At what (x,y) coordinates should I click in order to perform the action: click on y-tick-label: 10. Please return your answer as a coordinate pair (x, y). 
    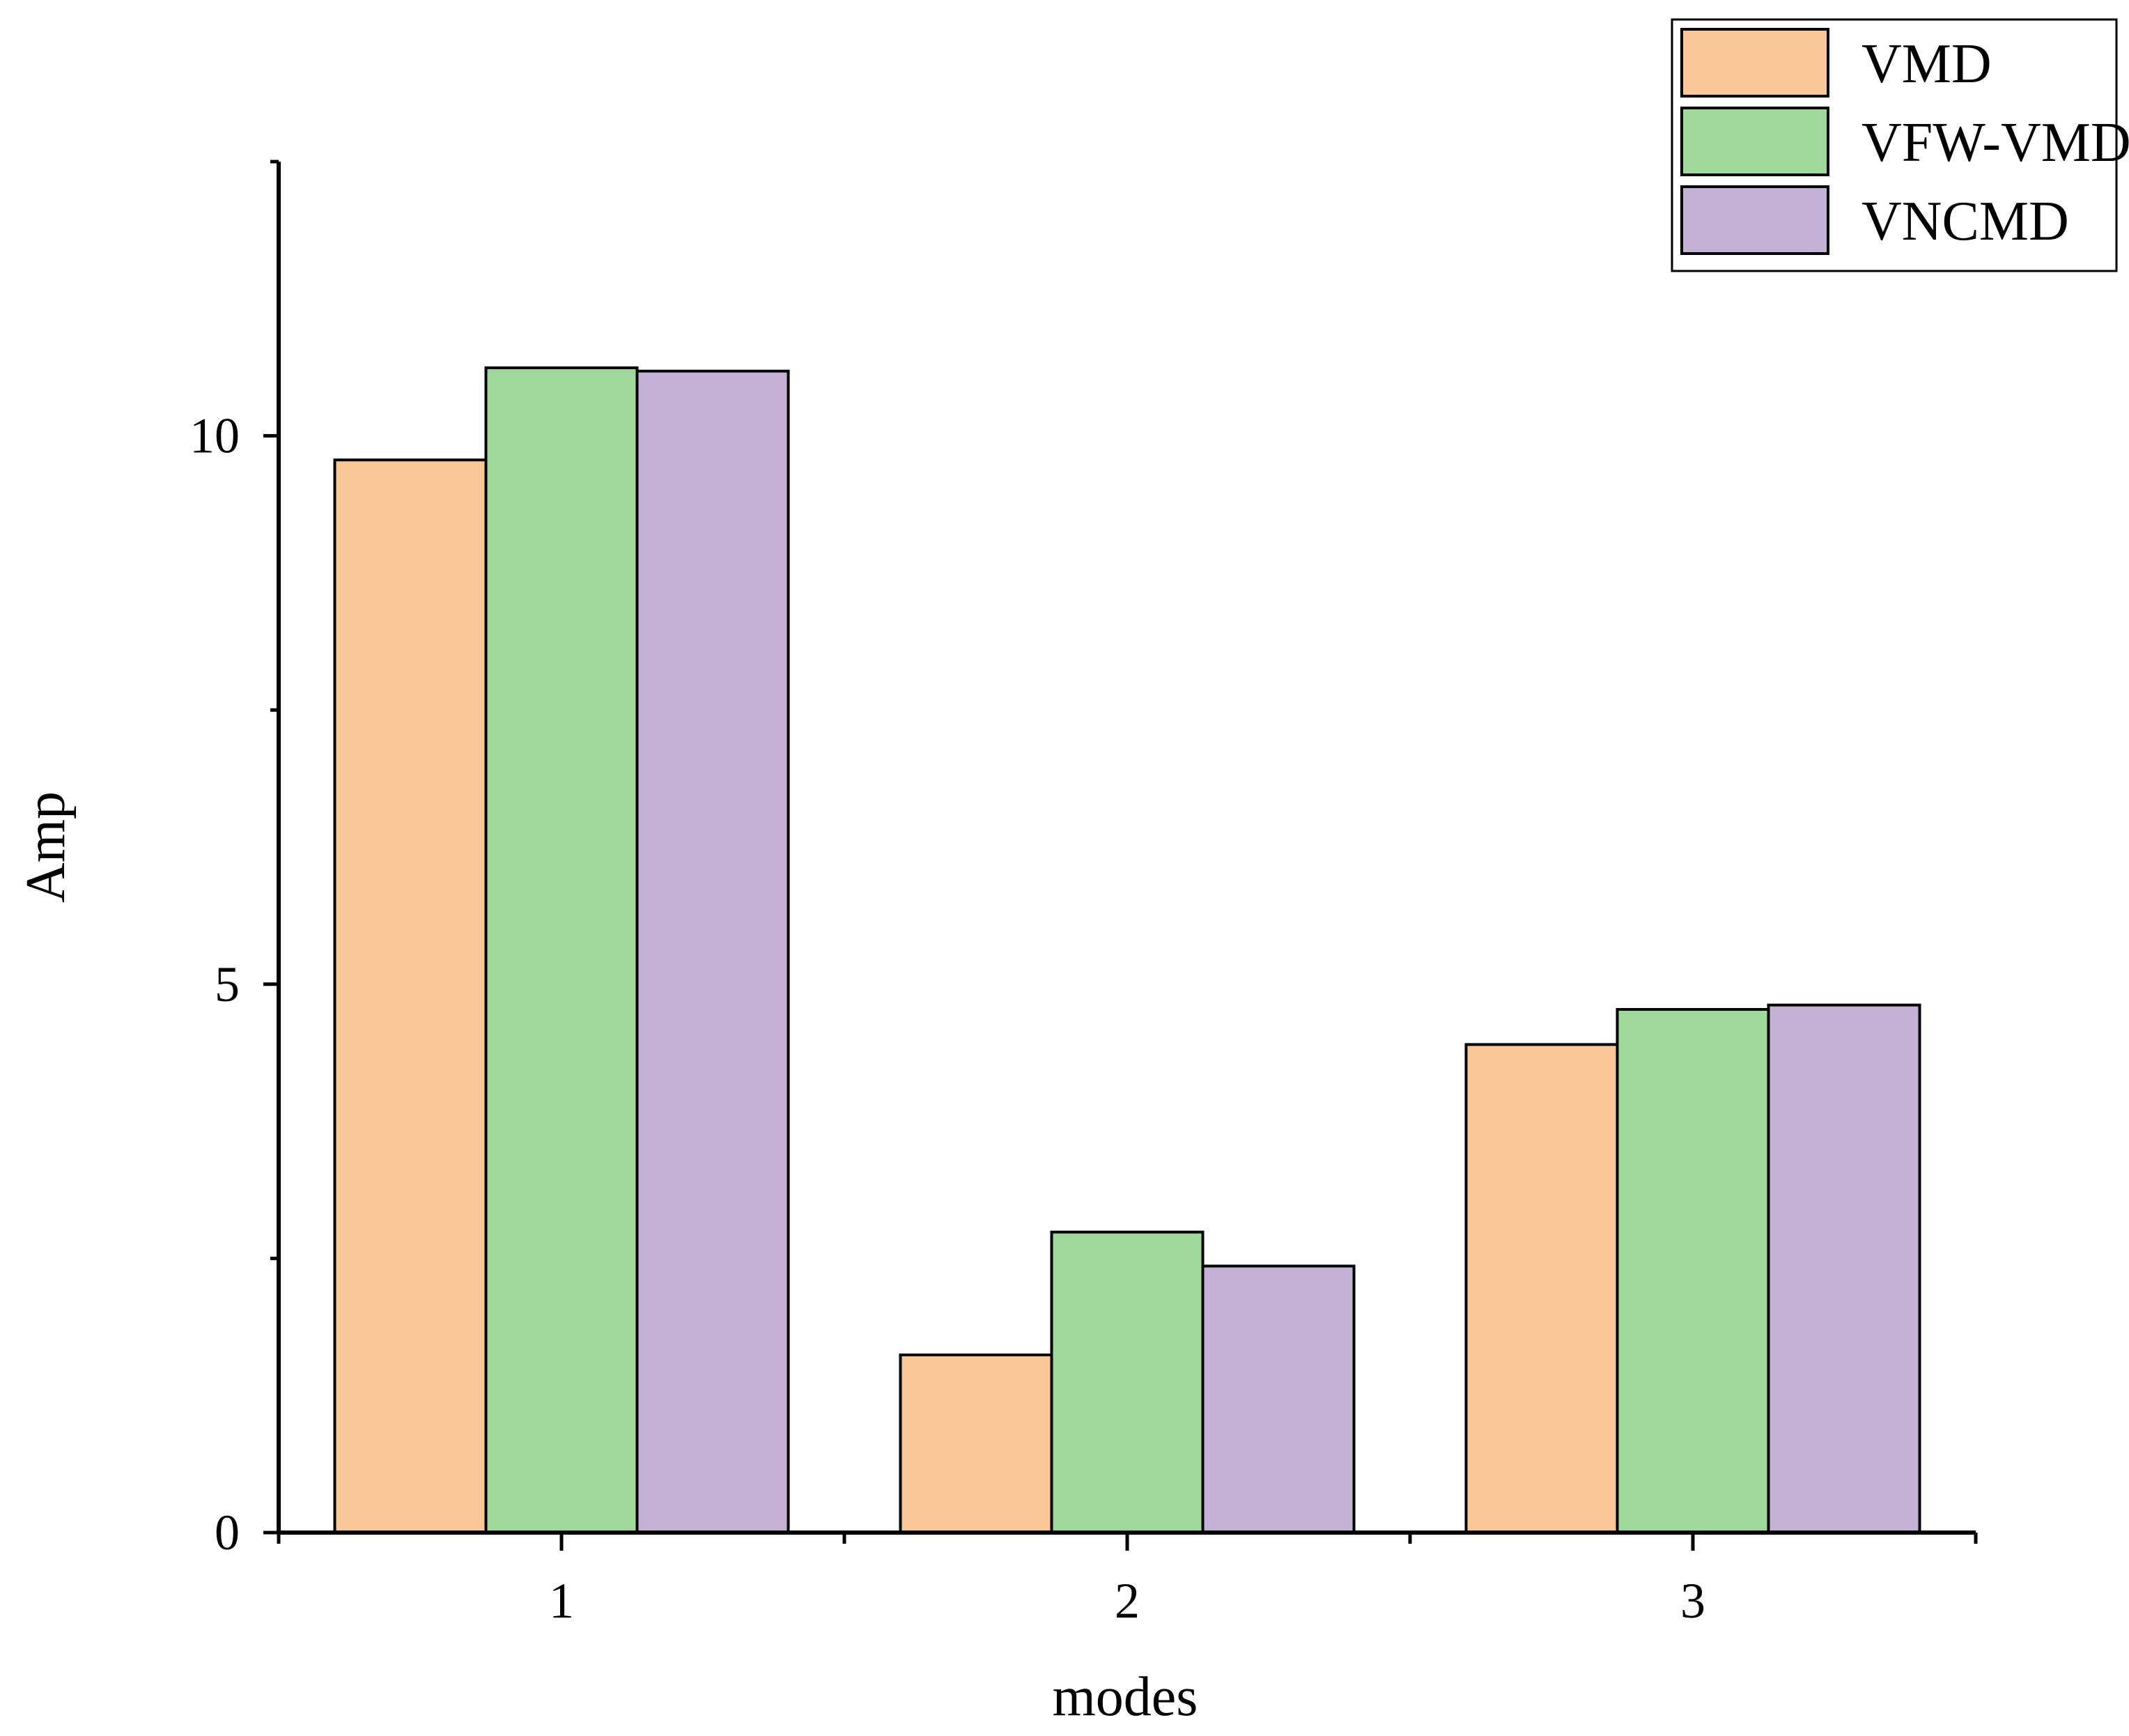
    Looking at the image, I should click on (214, 436).